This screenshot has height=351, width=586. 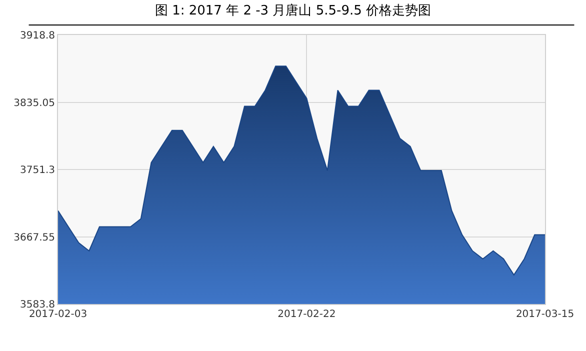 What do you see at coordinates (307, 314) in the screenshot?
I see `x-tick-label: 2017-02-22` at bounding box center [307, 314].